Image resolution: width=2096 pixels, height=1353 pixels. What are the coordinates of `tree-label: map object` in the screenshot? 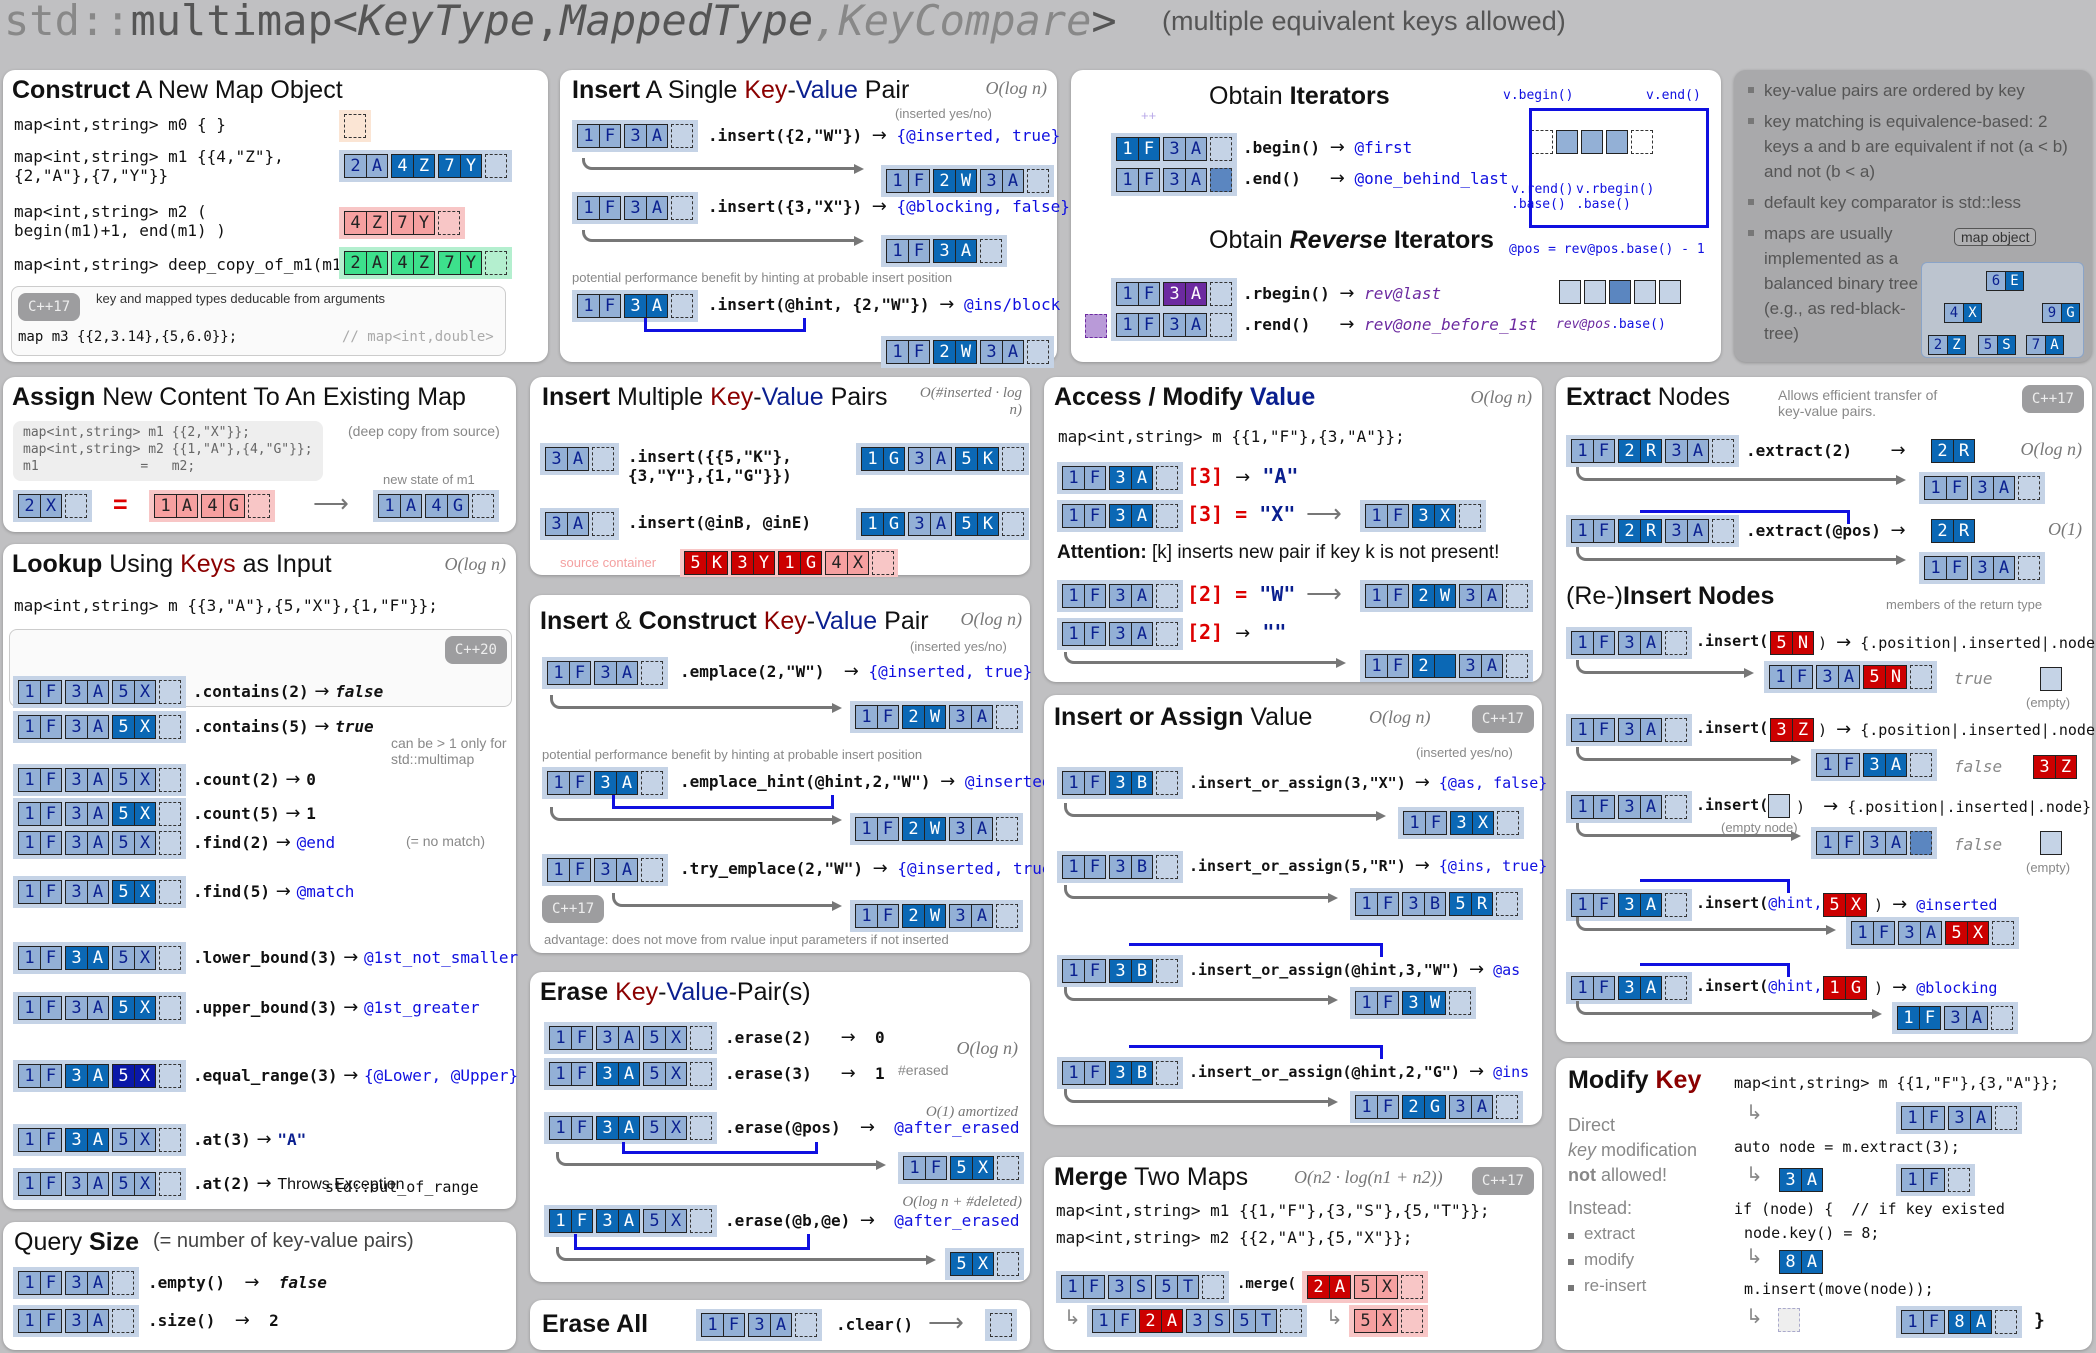 It's located at (1995, 237).